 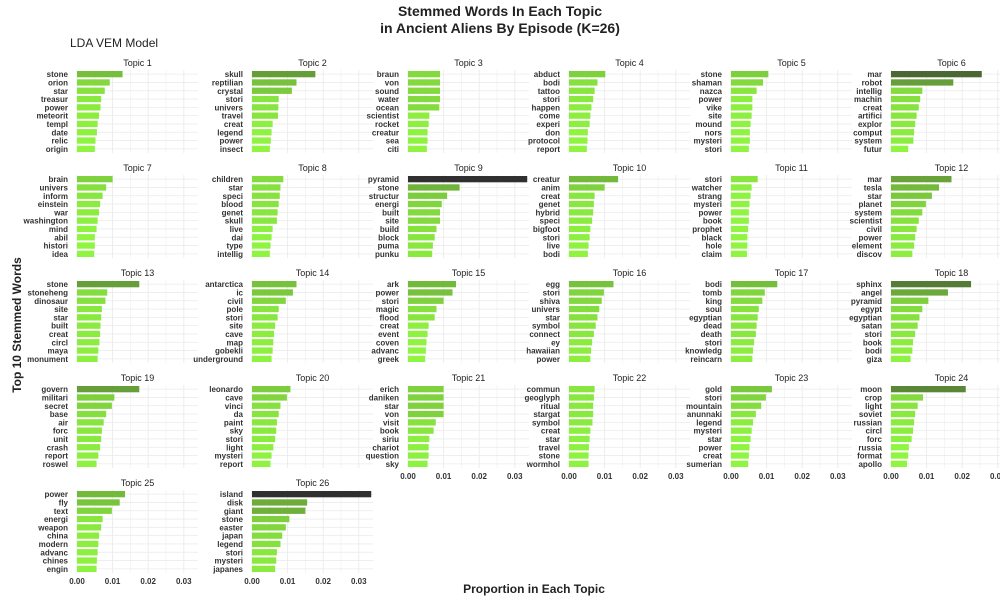 What do you see at coordinates (268, 179) in the screenshot?
I see `bar-children` at bounding box center [268, 179].